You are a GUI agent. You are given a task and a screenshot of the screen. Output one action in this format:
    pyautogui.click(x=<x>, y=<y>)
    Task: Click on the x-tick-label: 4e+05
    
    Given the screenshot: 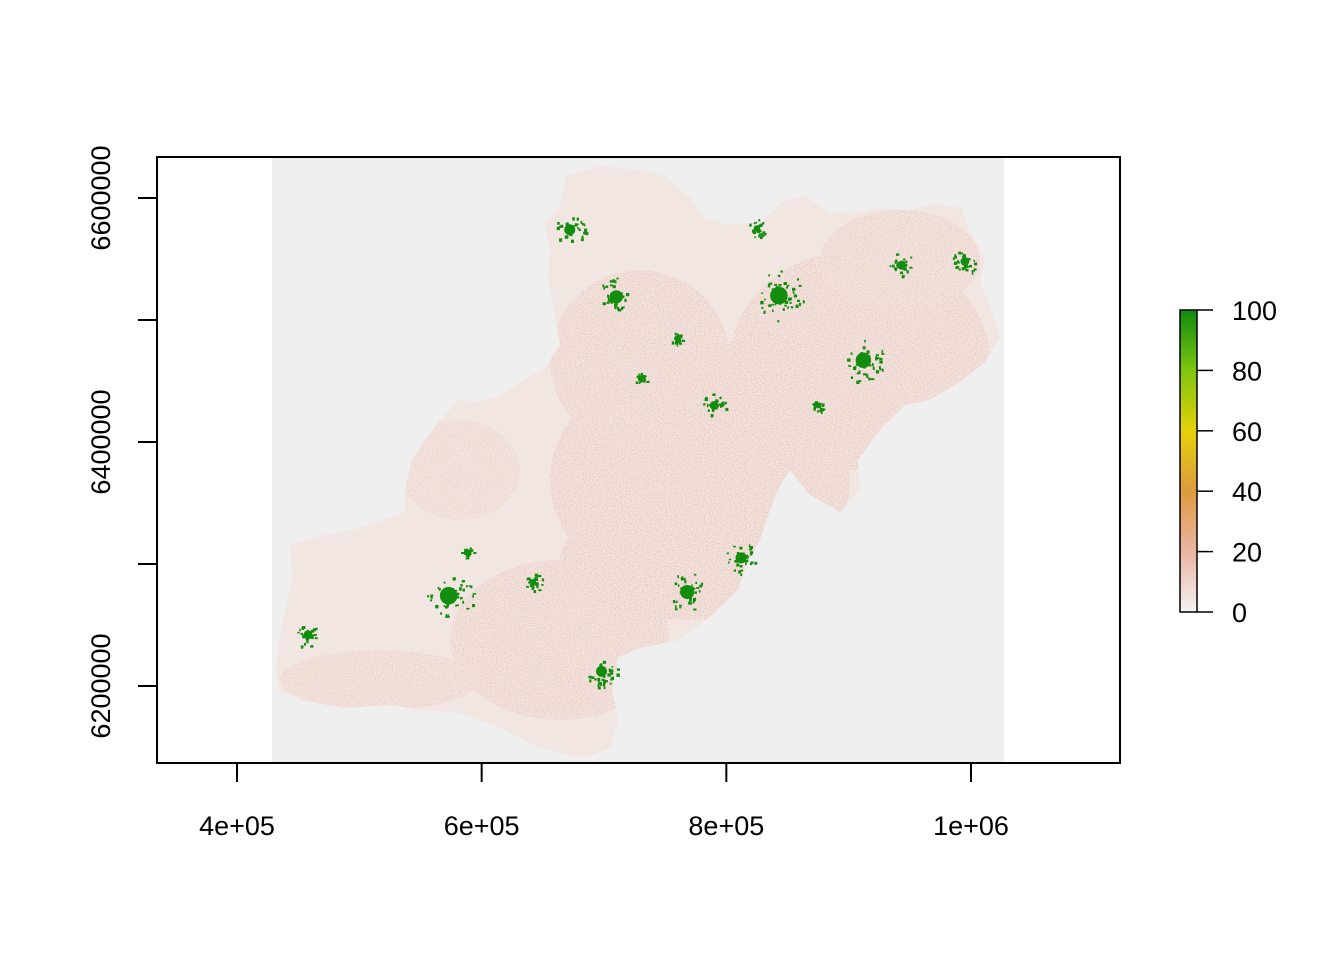 What is the action you would take?
    pyautogui.click(x=237, y=826)
    